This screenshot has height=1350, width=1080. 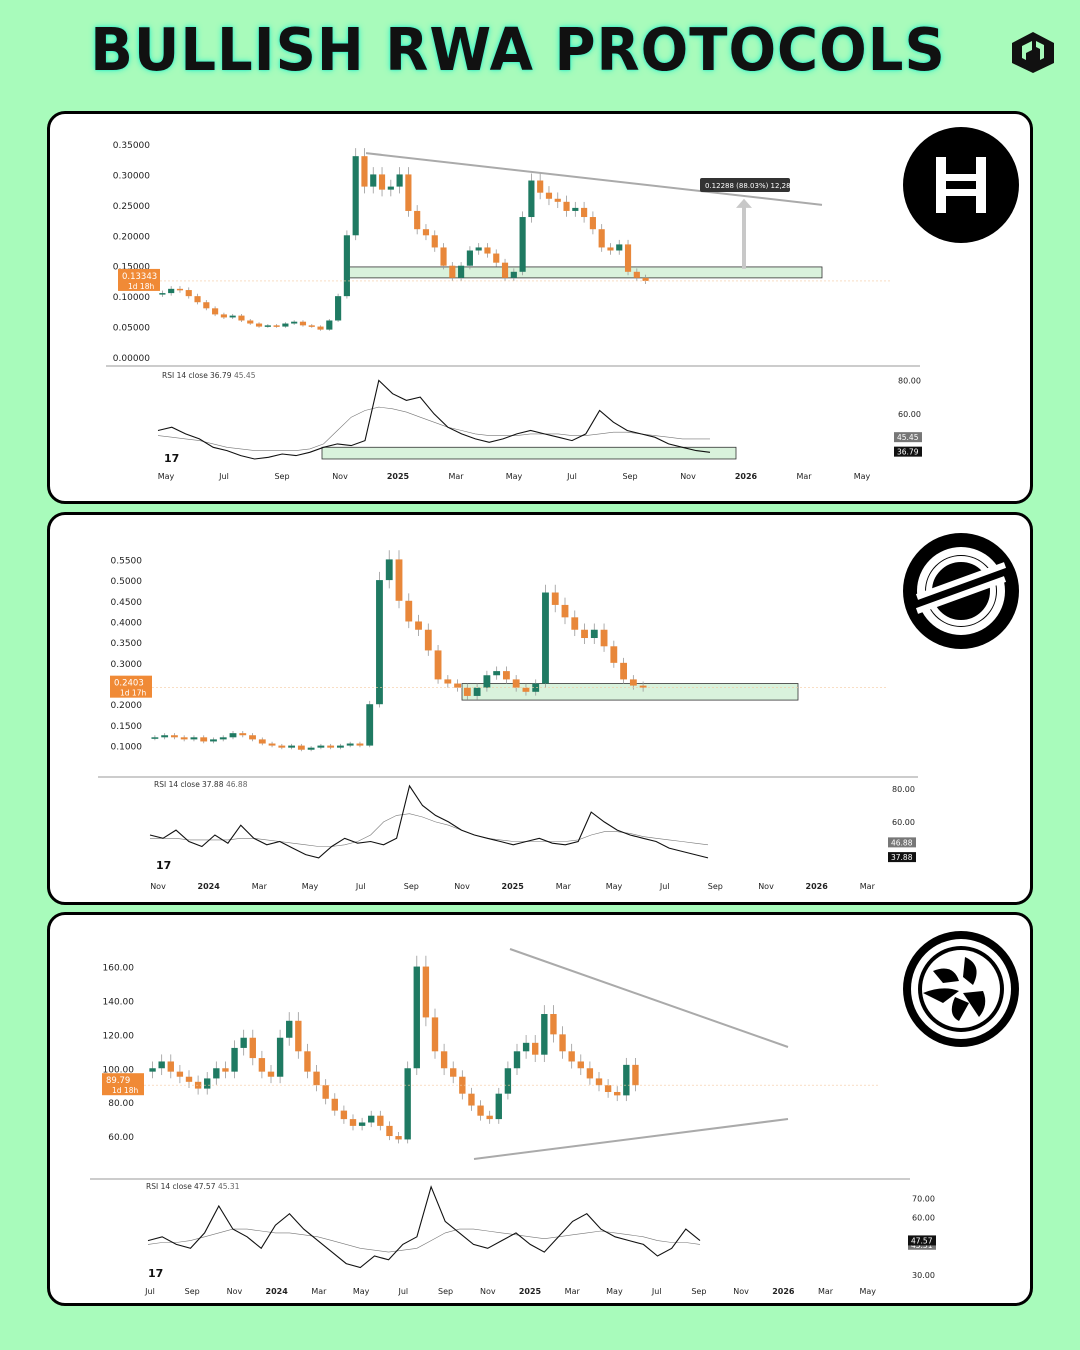 I want to click on stellar-logo-icon, so click(x=961, y=591).